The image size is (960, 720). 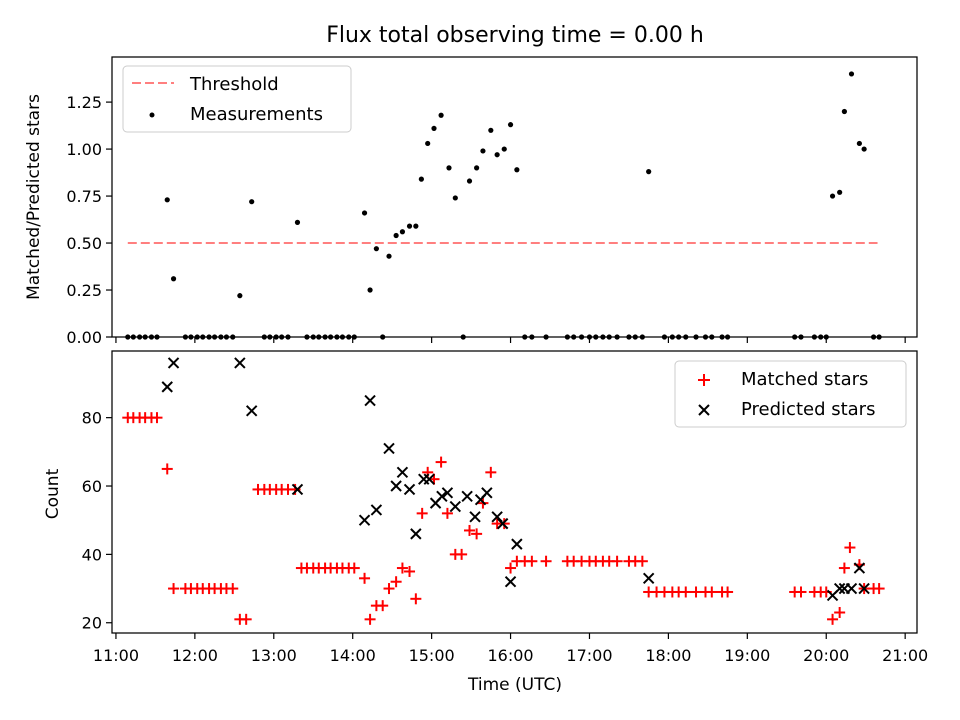 I want to click on bottom-y-tick-label: 80, so click(x=92, y=418).